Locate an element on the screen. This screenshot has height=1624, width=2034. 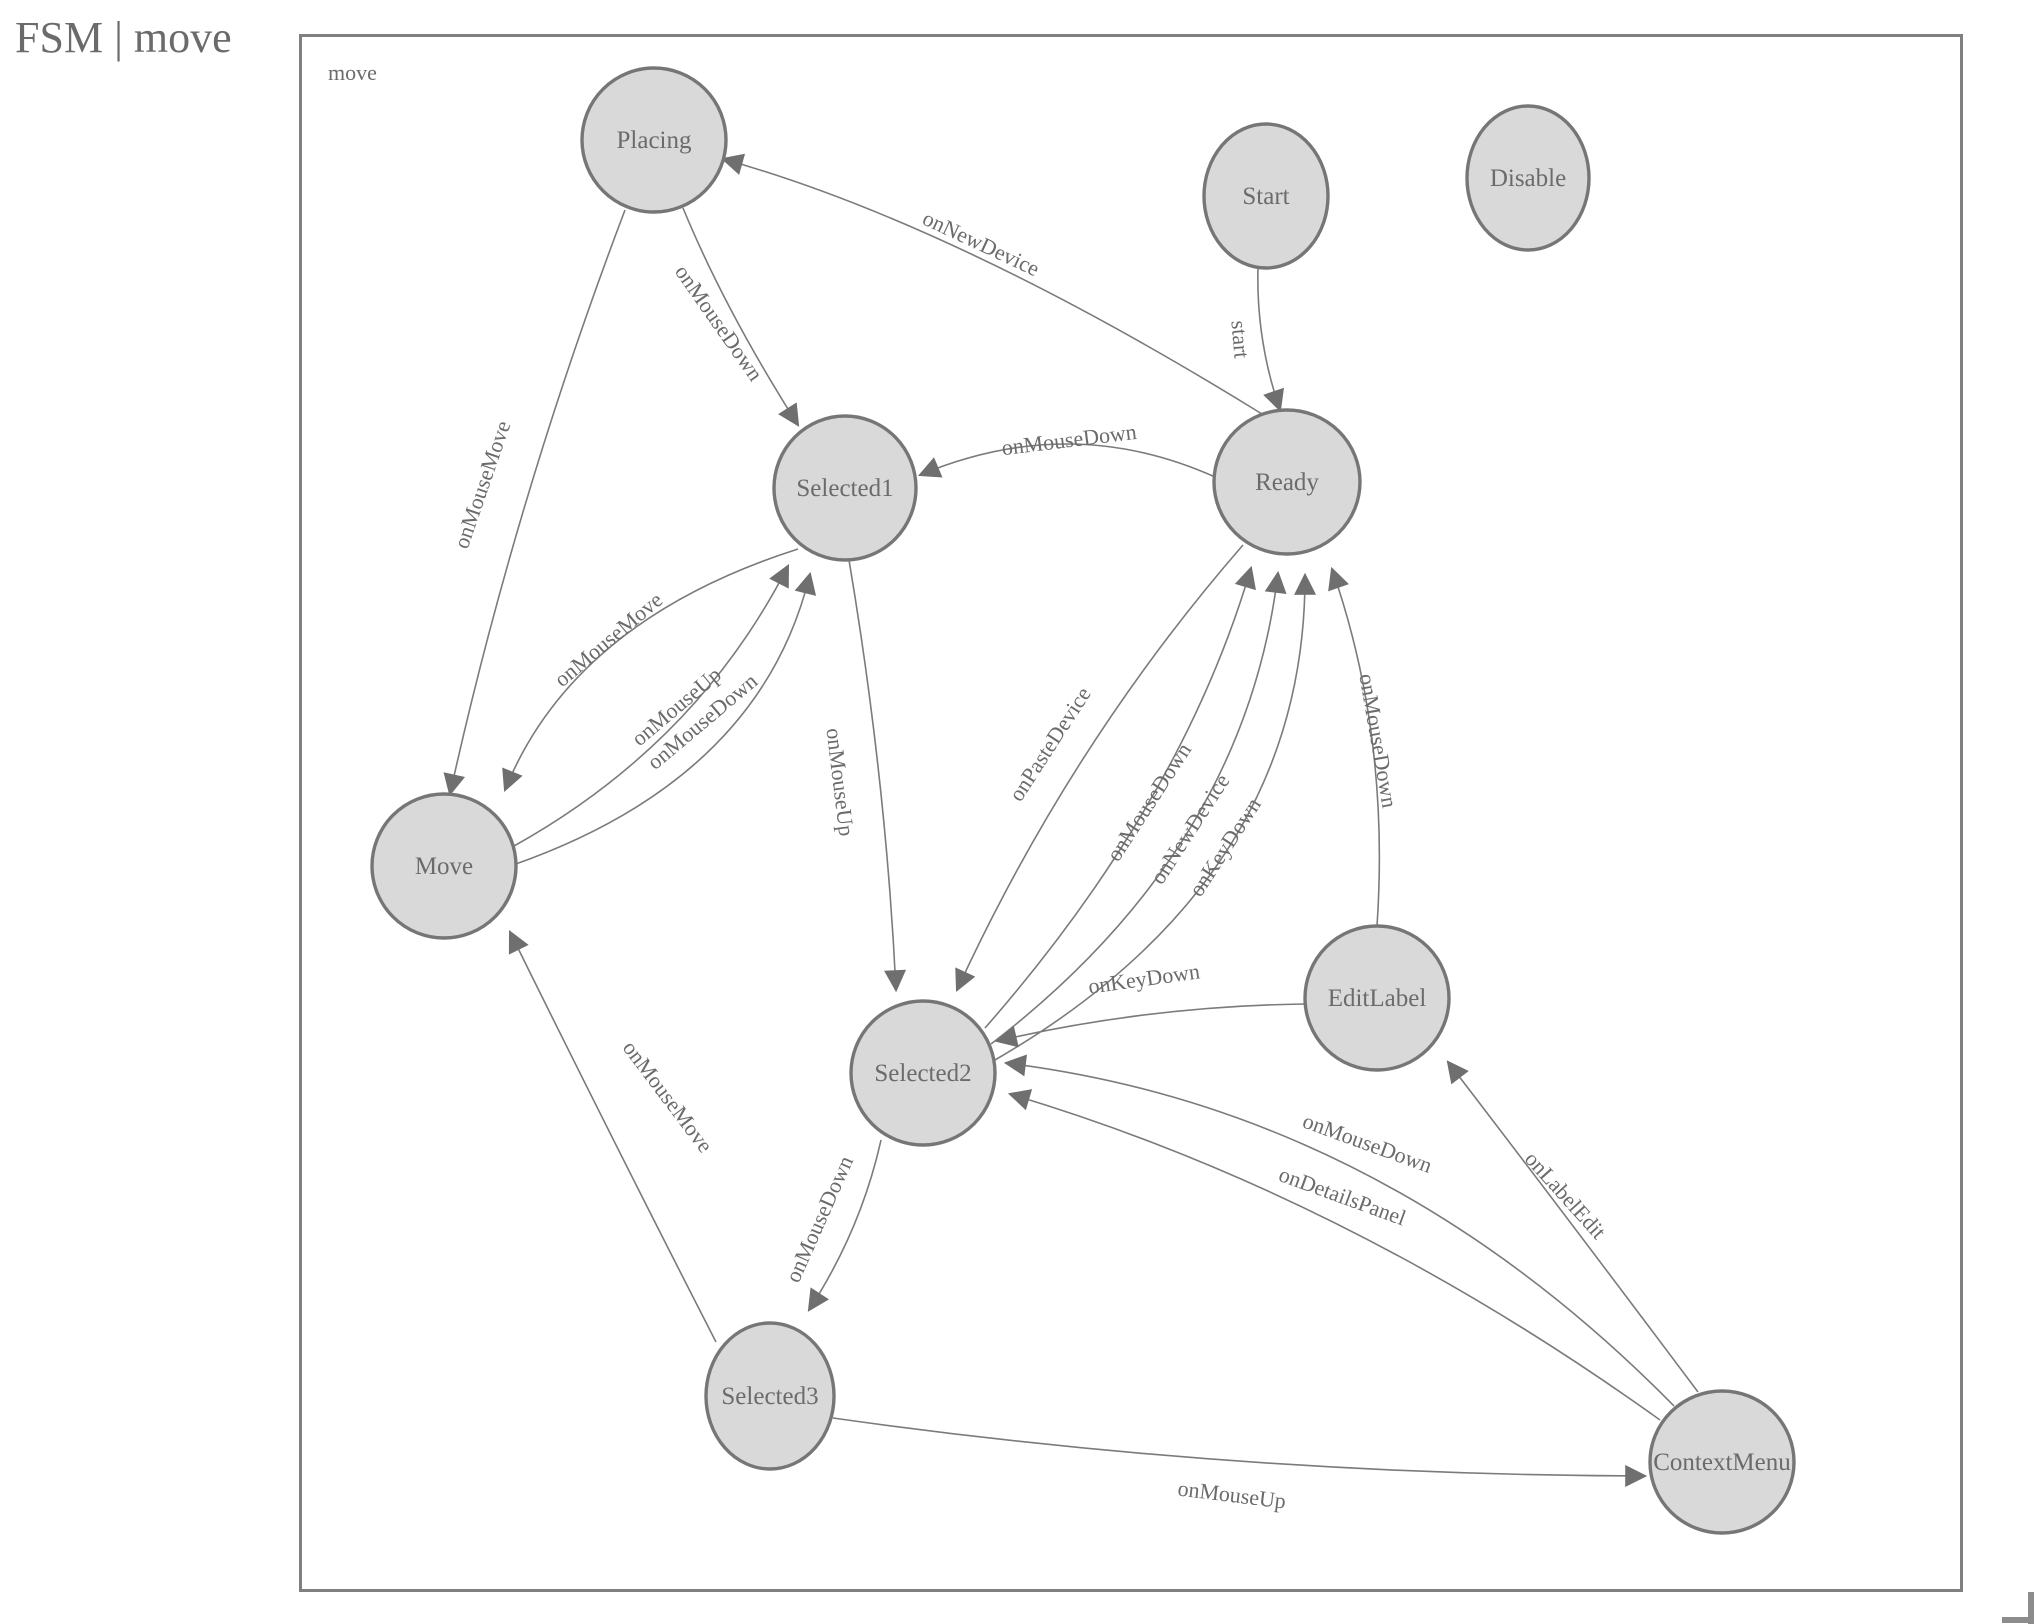
state-node-Ready: Ready is located at coordinates (1287, 482).